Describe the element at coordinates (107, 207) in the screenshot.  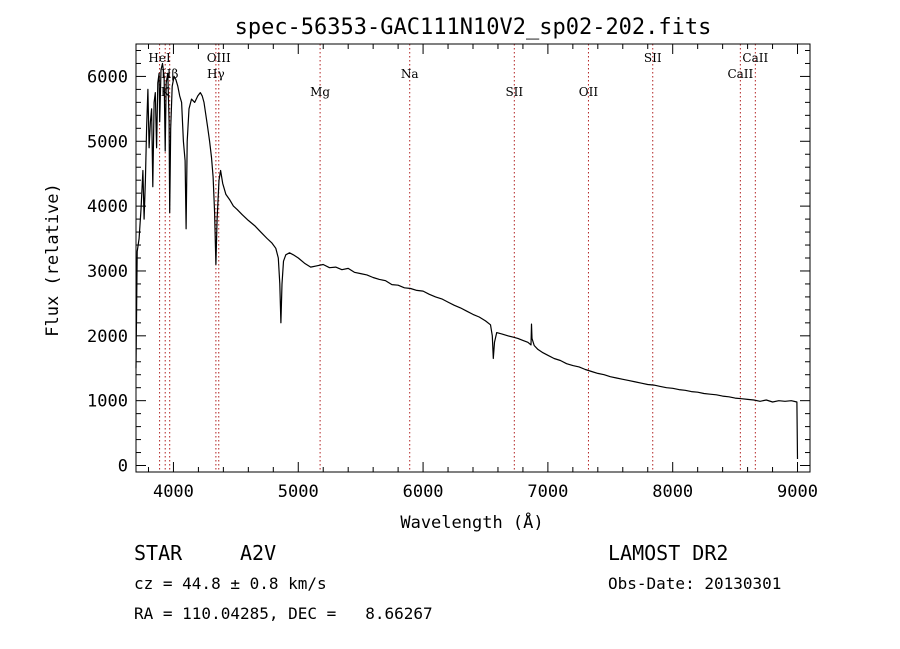
I see `y-tick-label: 4000` at that location.